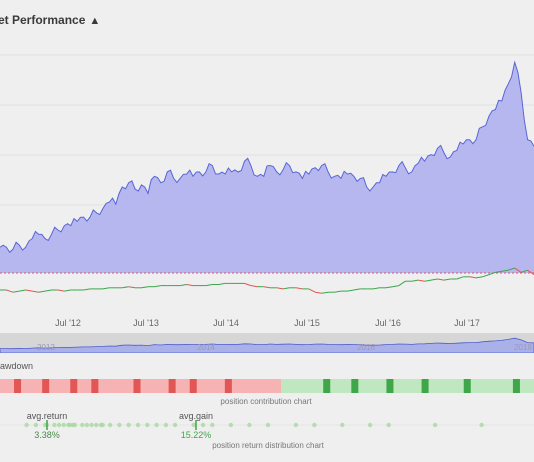 This screenshot has height=462, width=534. I want to click on position-contribution-chart, so click(267, 386).